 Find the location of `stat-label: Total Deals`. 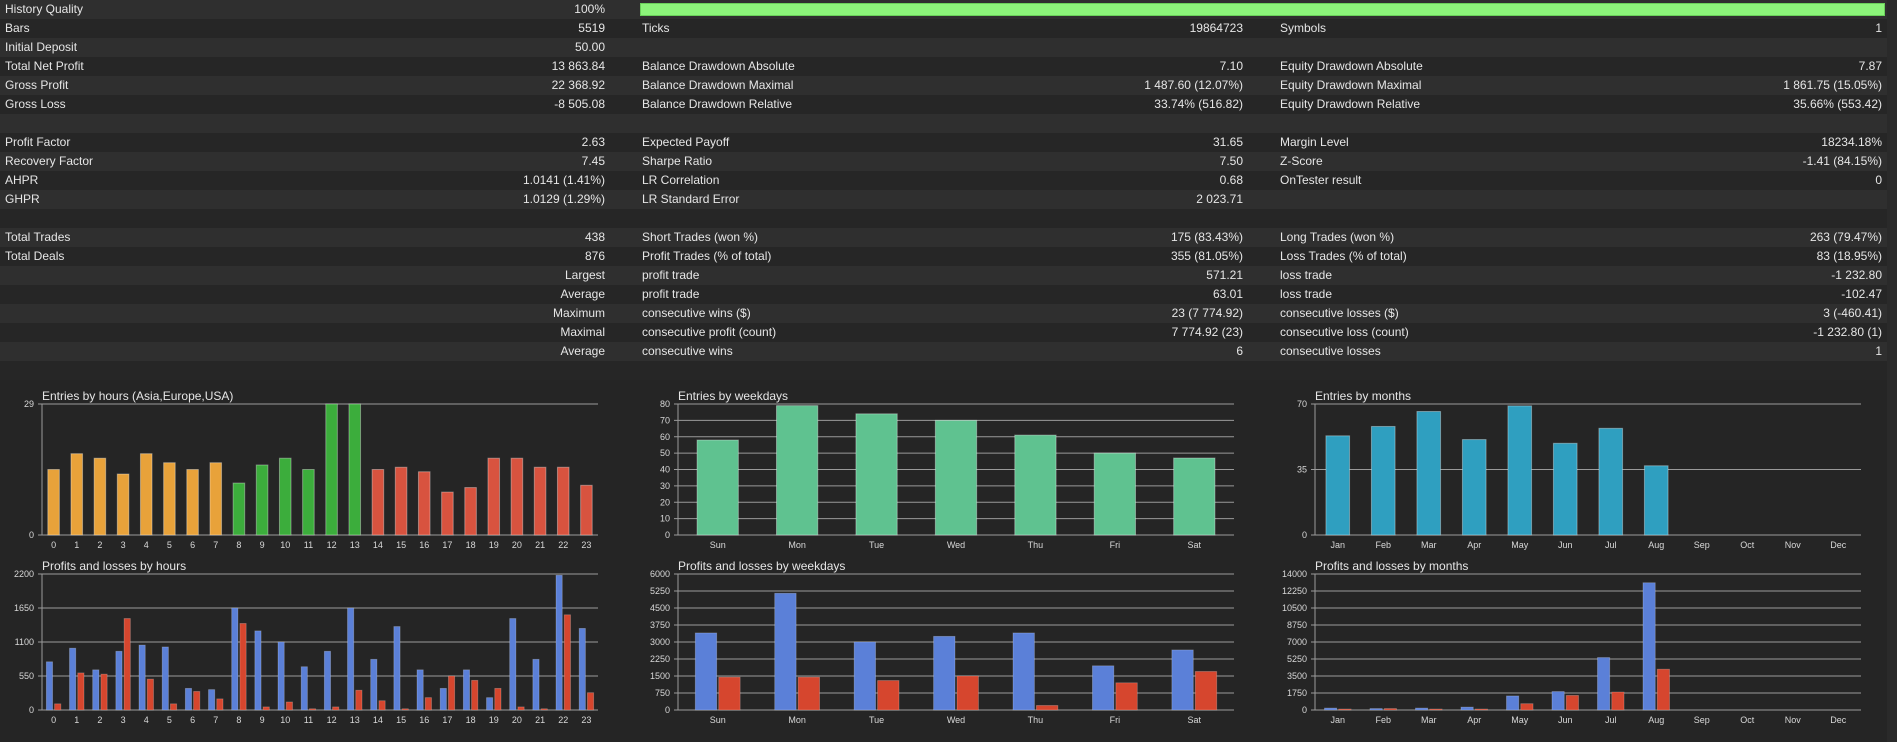

stat-label: Total Deals is located at coordinates (35, 256).